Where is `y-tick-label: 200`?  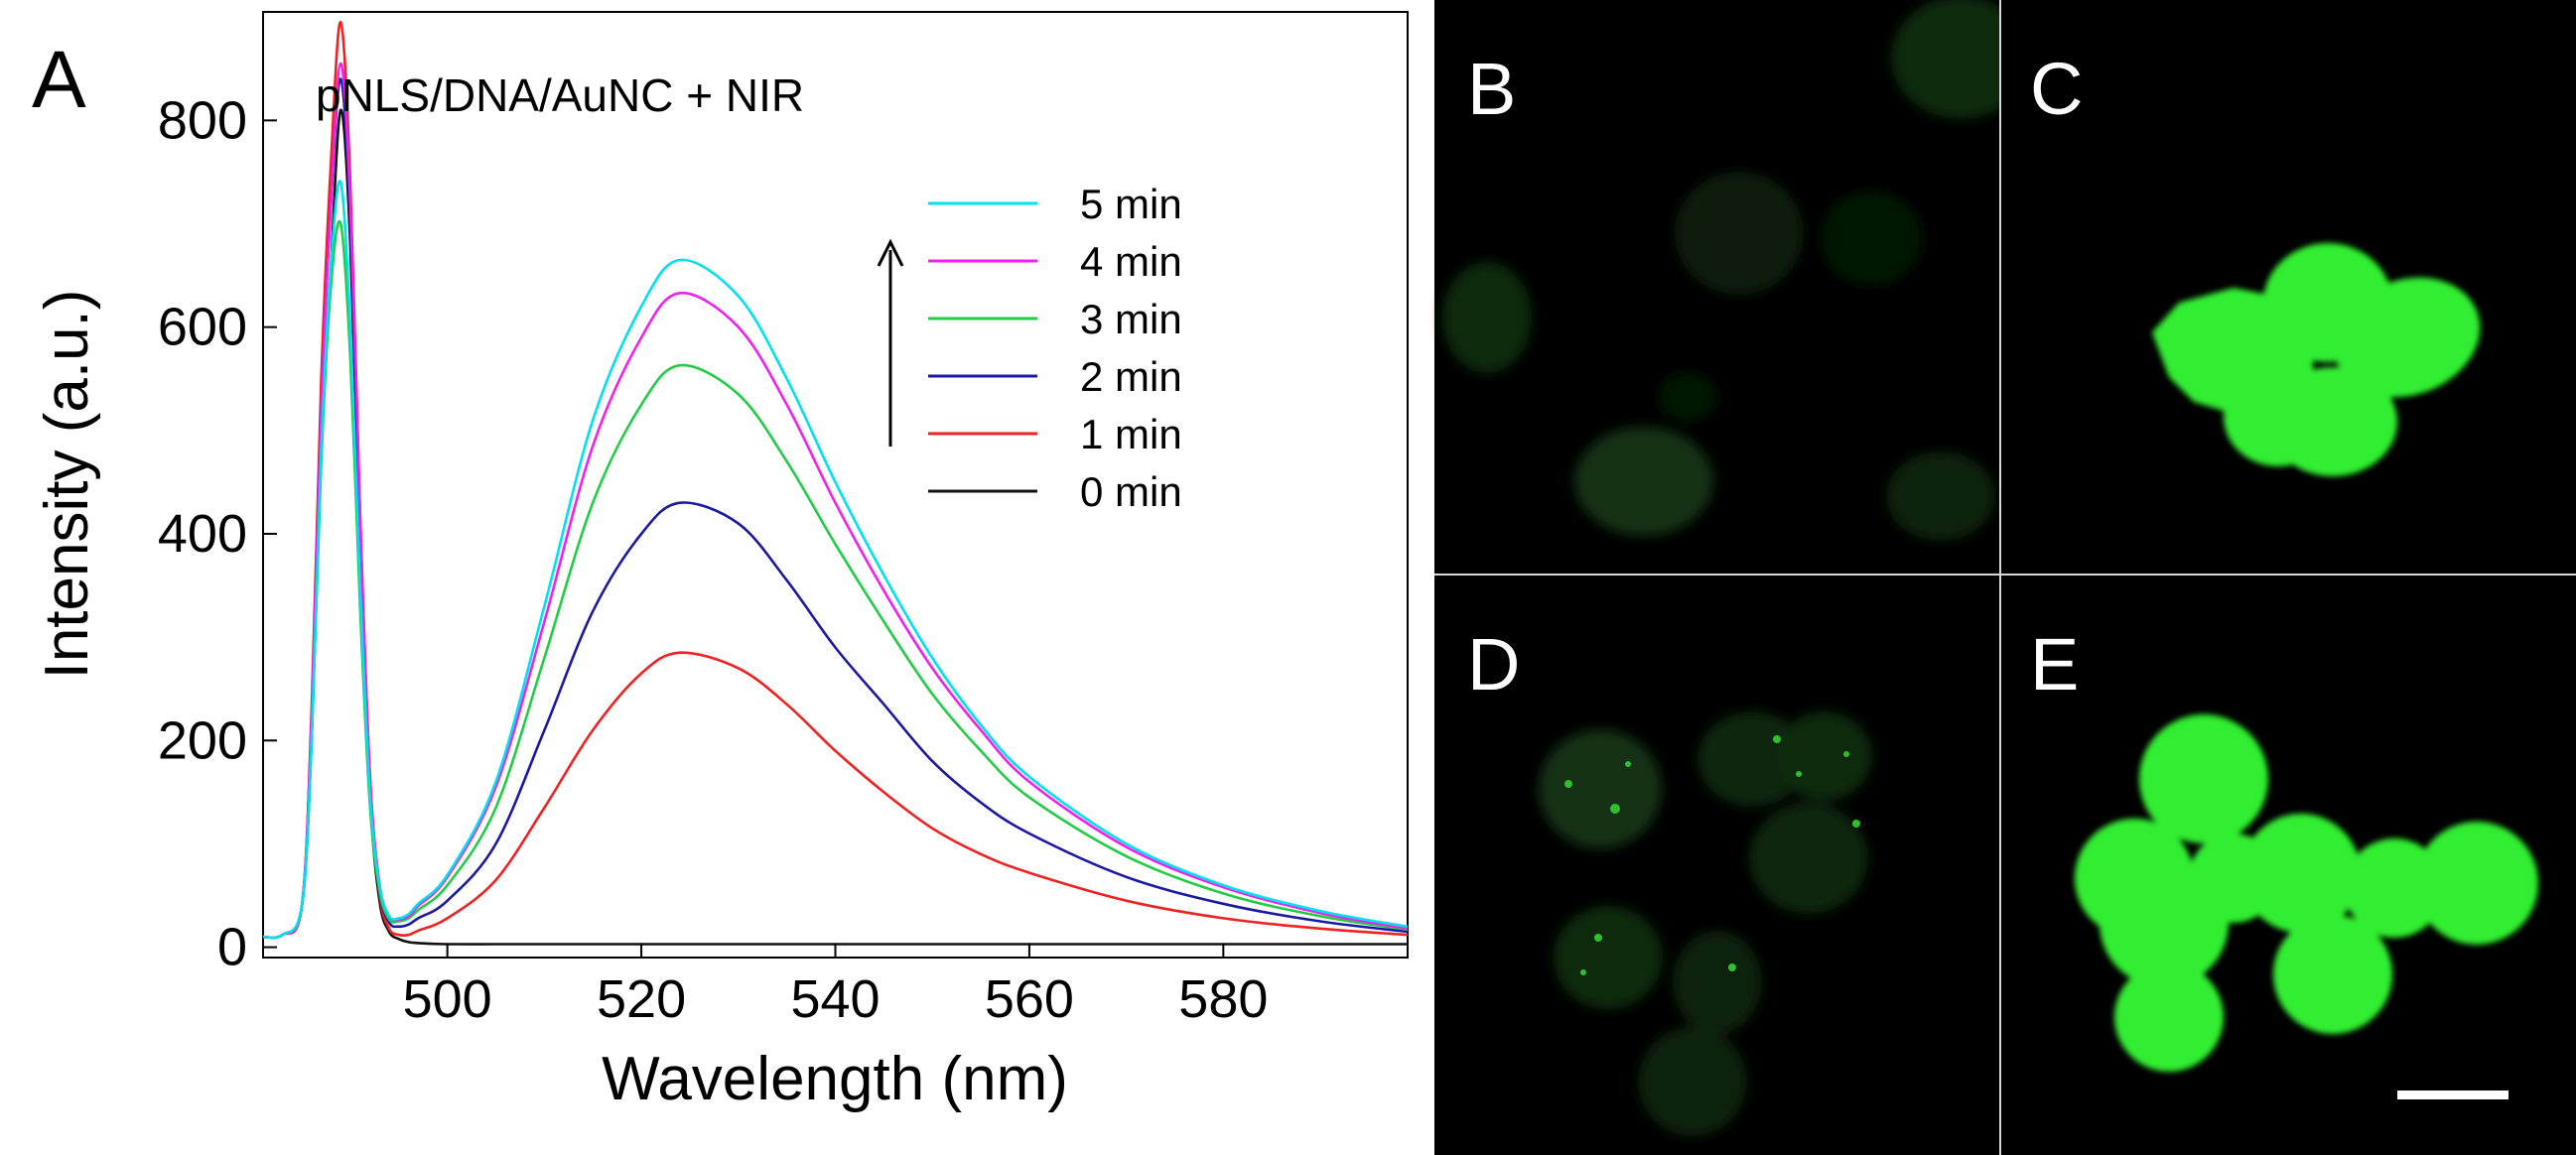
y-tick-label: 200 is located at coordinates (202, 740).